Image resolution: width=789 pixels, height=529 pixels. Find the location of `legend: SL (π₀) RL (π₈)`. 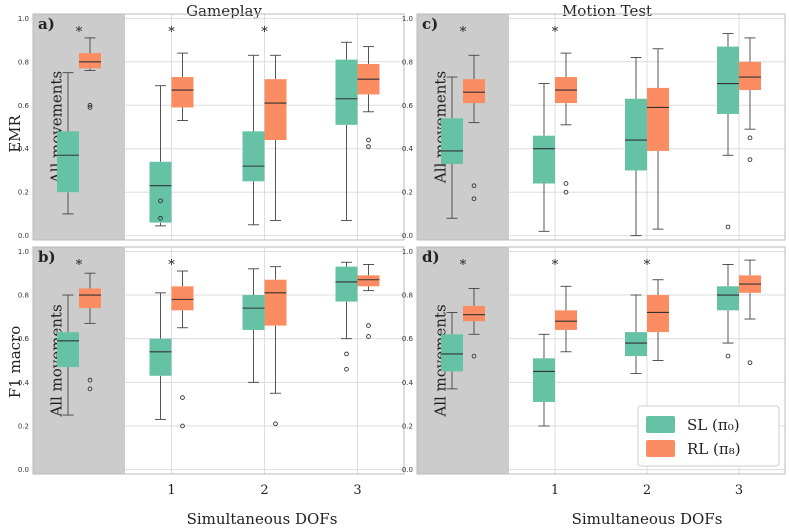

legend: SL (π₀) RL (π₈) is located at coordinates (708, 436).